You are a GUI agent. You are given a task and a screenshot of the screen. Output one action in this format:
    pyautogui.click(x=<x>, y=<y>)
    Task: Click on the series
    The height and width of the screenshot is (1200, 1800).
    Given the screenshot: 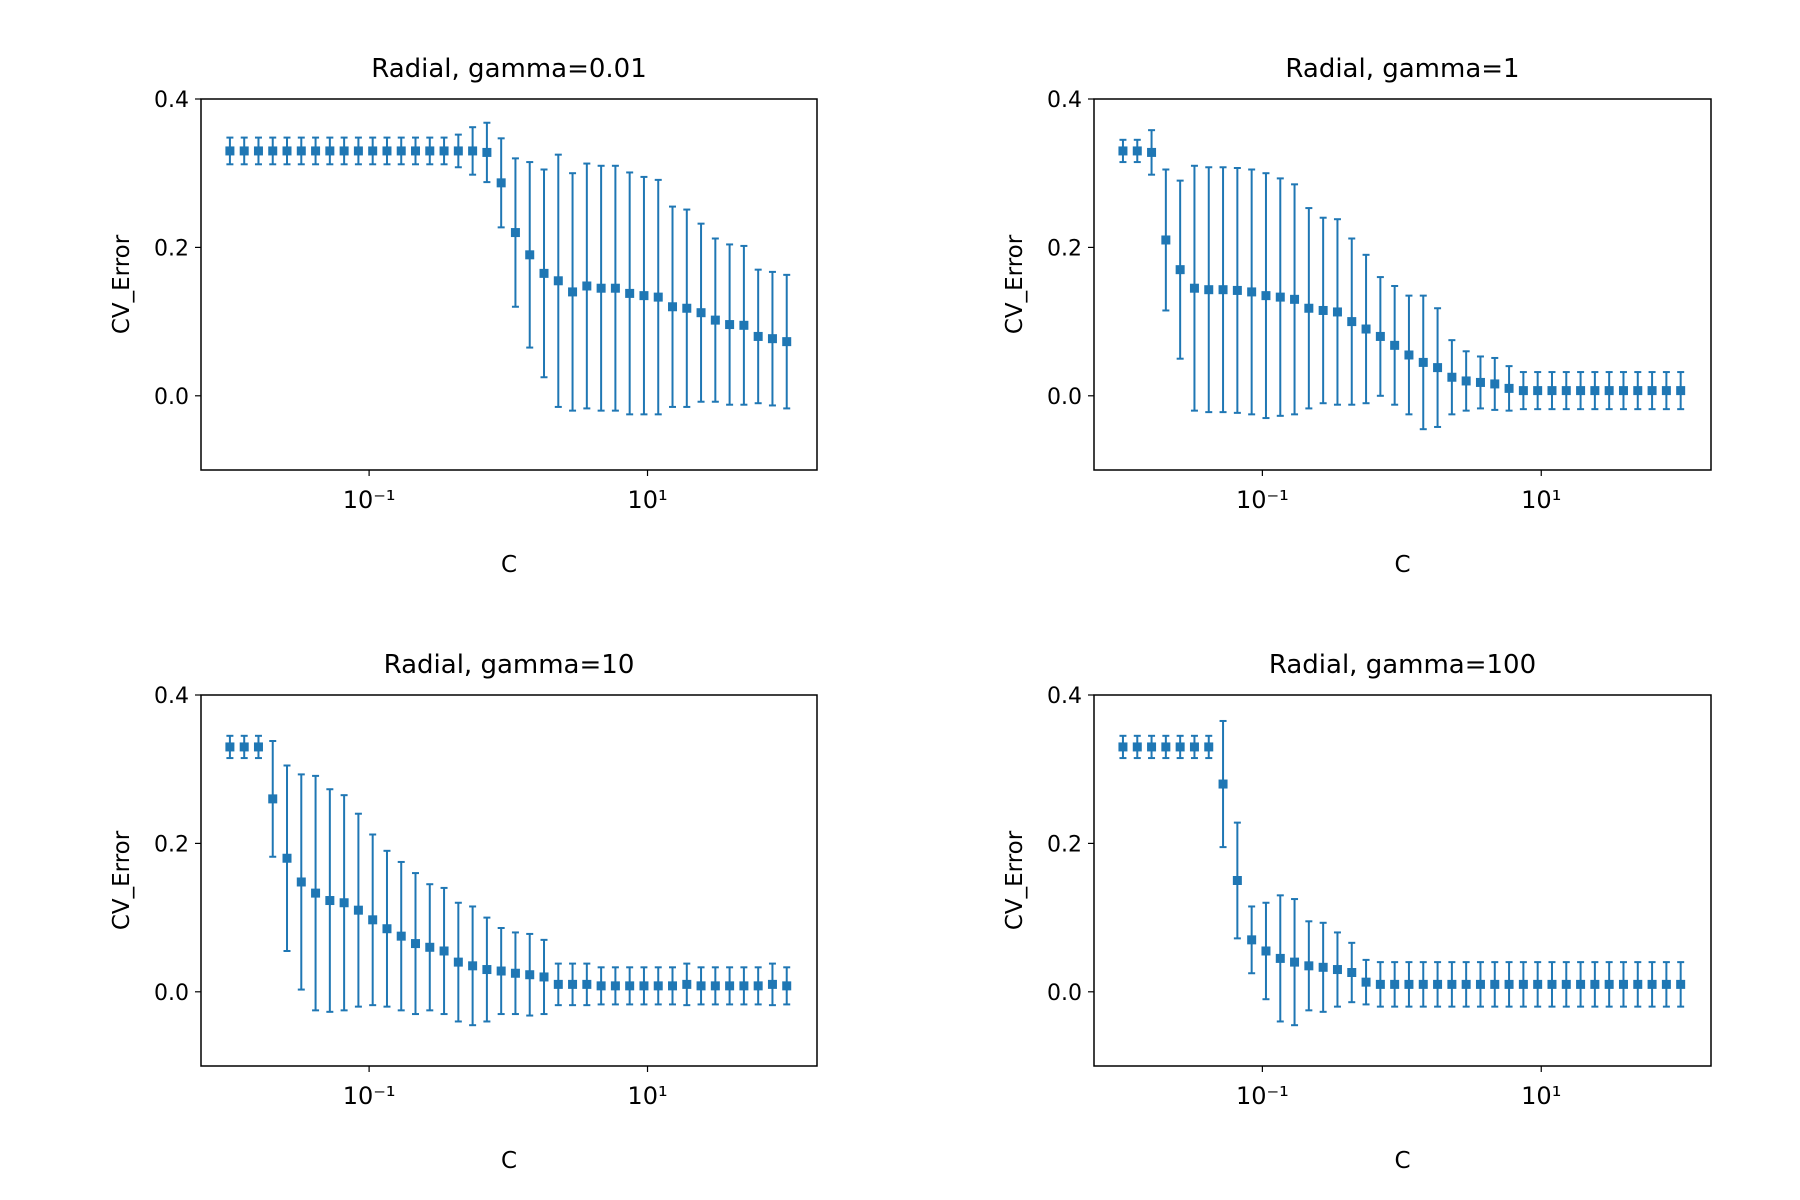 What is the action you would take?
    pyautogui.click(x=1402, y=280)
    